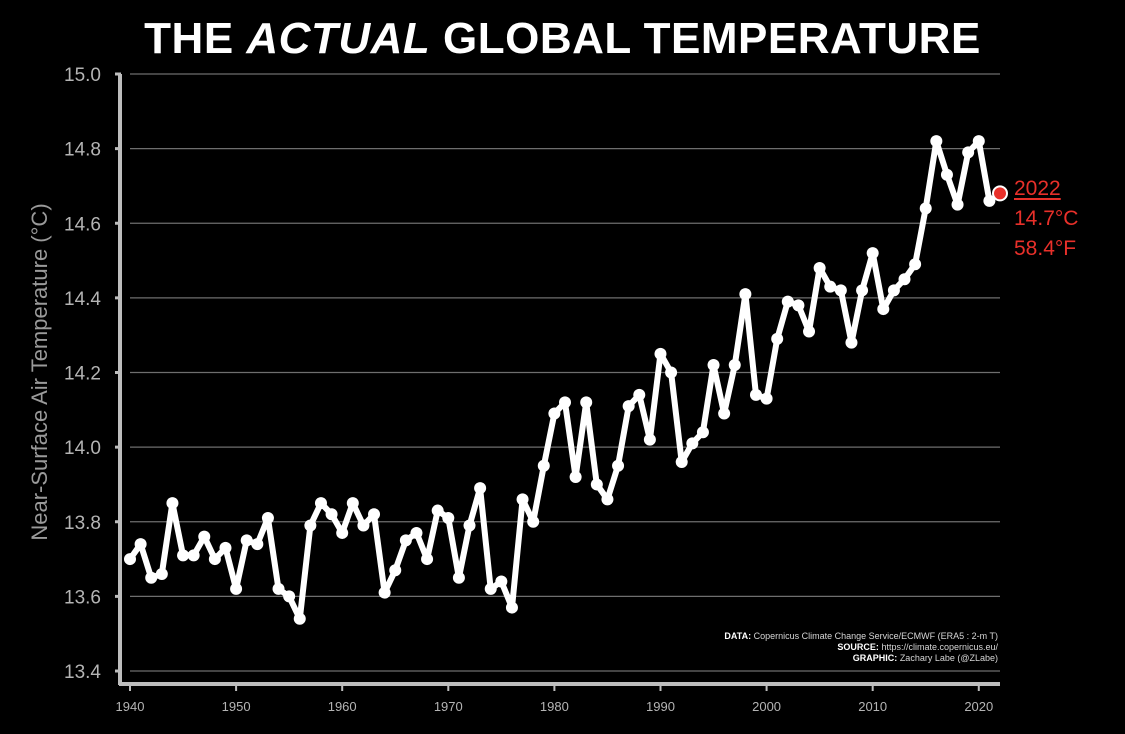 The height and width of the screenshot is (734, 1125). I want to click on credit-graphic-label: GRAPHIC:, so click(875, 658).